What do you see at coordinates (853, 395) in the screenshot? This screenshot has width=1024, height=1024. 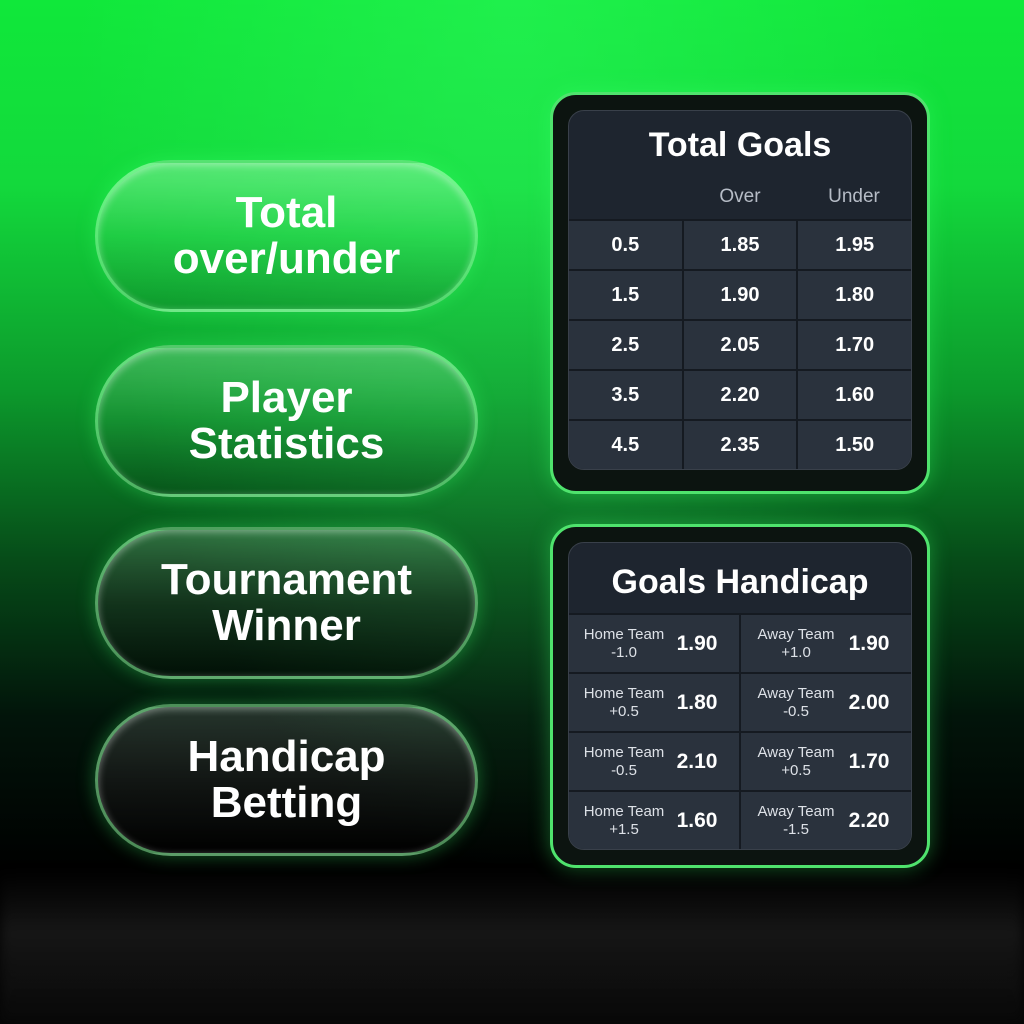 I see `under-odds: 1.60` at bounding box center [853, 395].